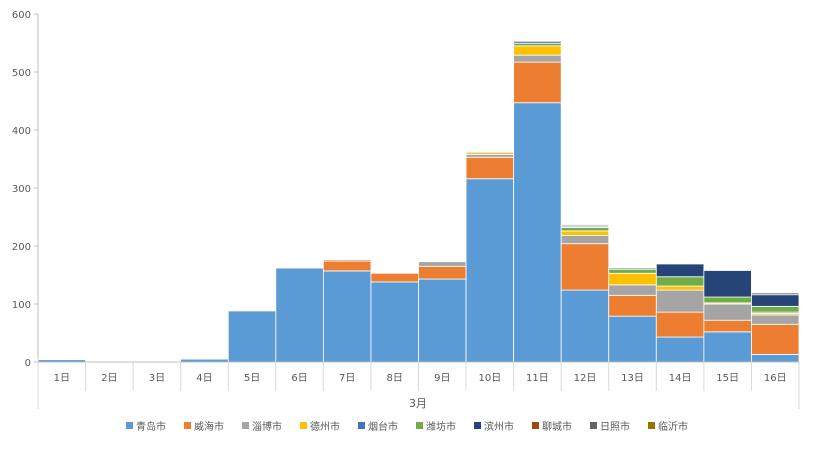 The height and width of the screenshot is (453, 814). What do you see at coordinates (21, 73) in the screenshot?
I see `y-tick-label: 500` at bounding box center [21, 73].